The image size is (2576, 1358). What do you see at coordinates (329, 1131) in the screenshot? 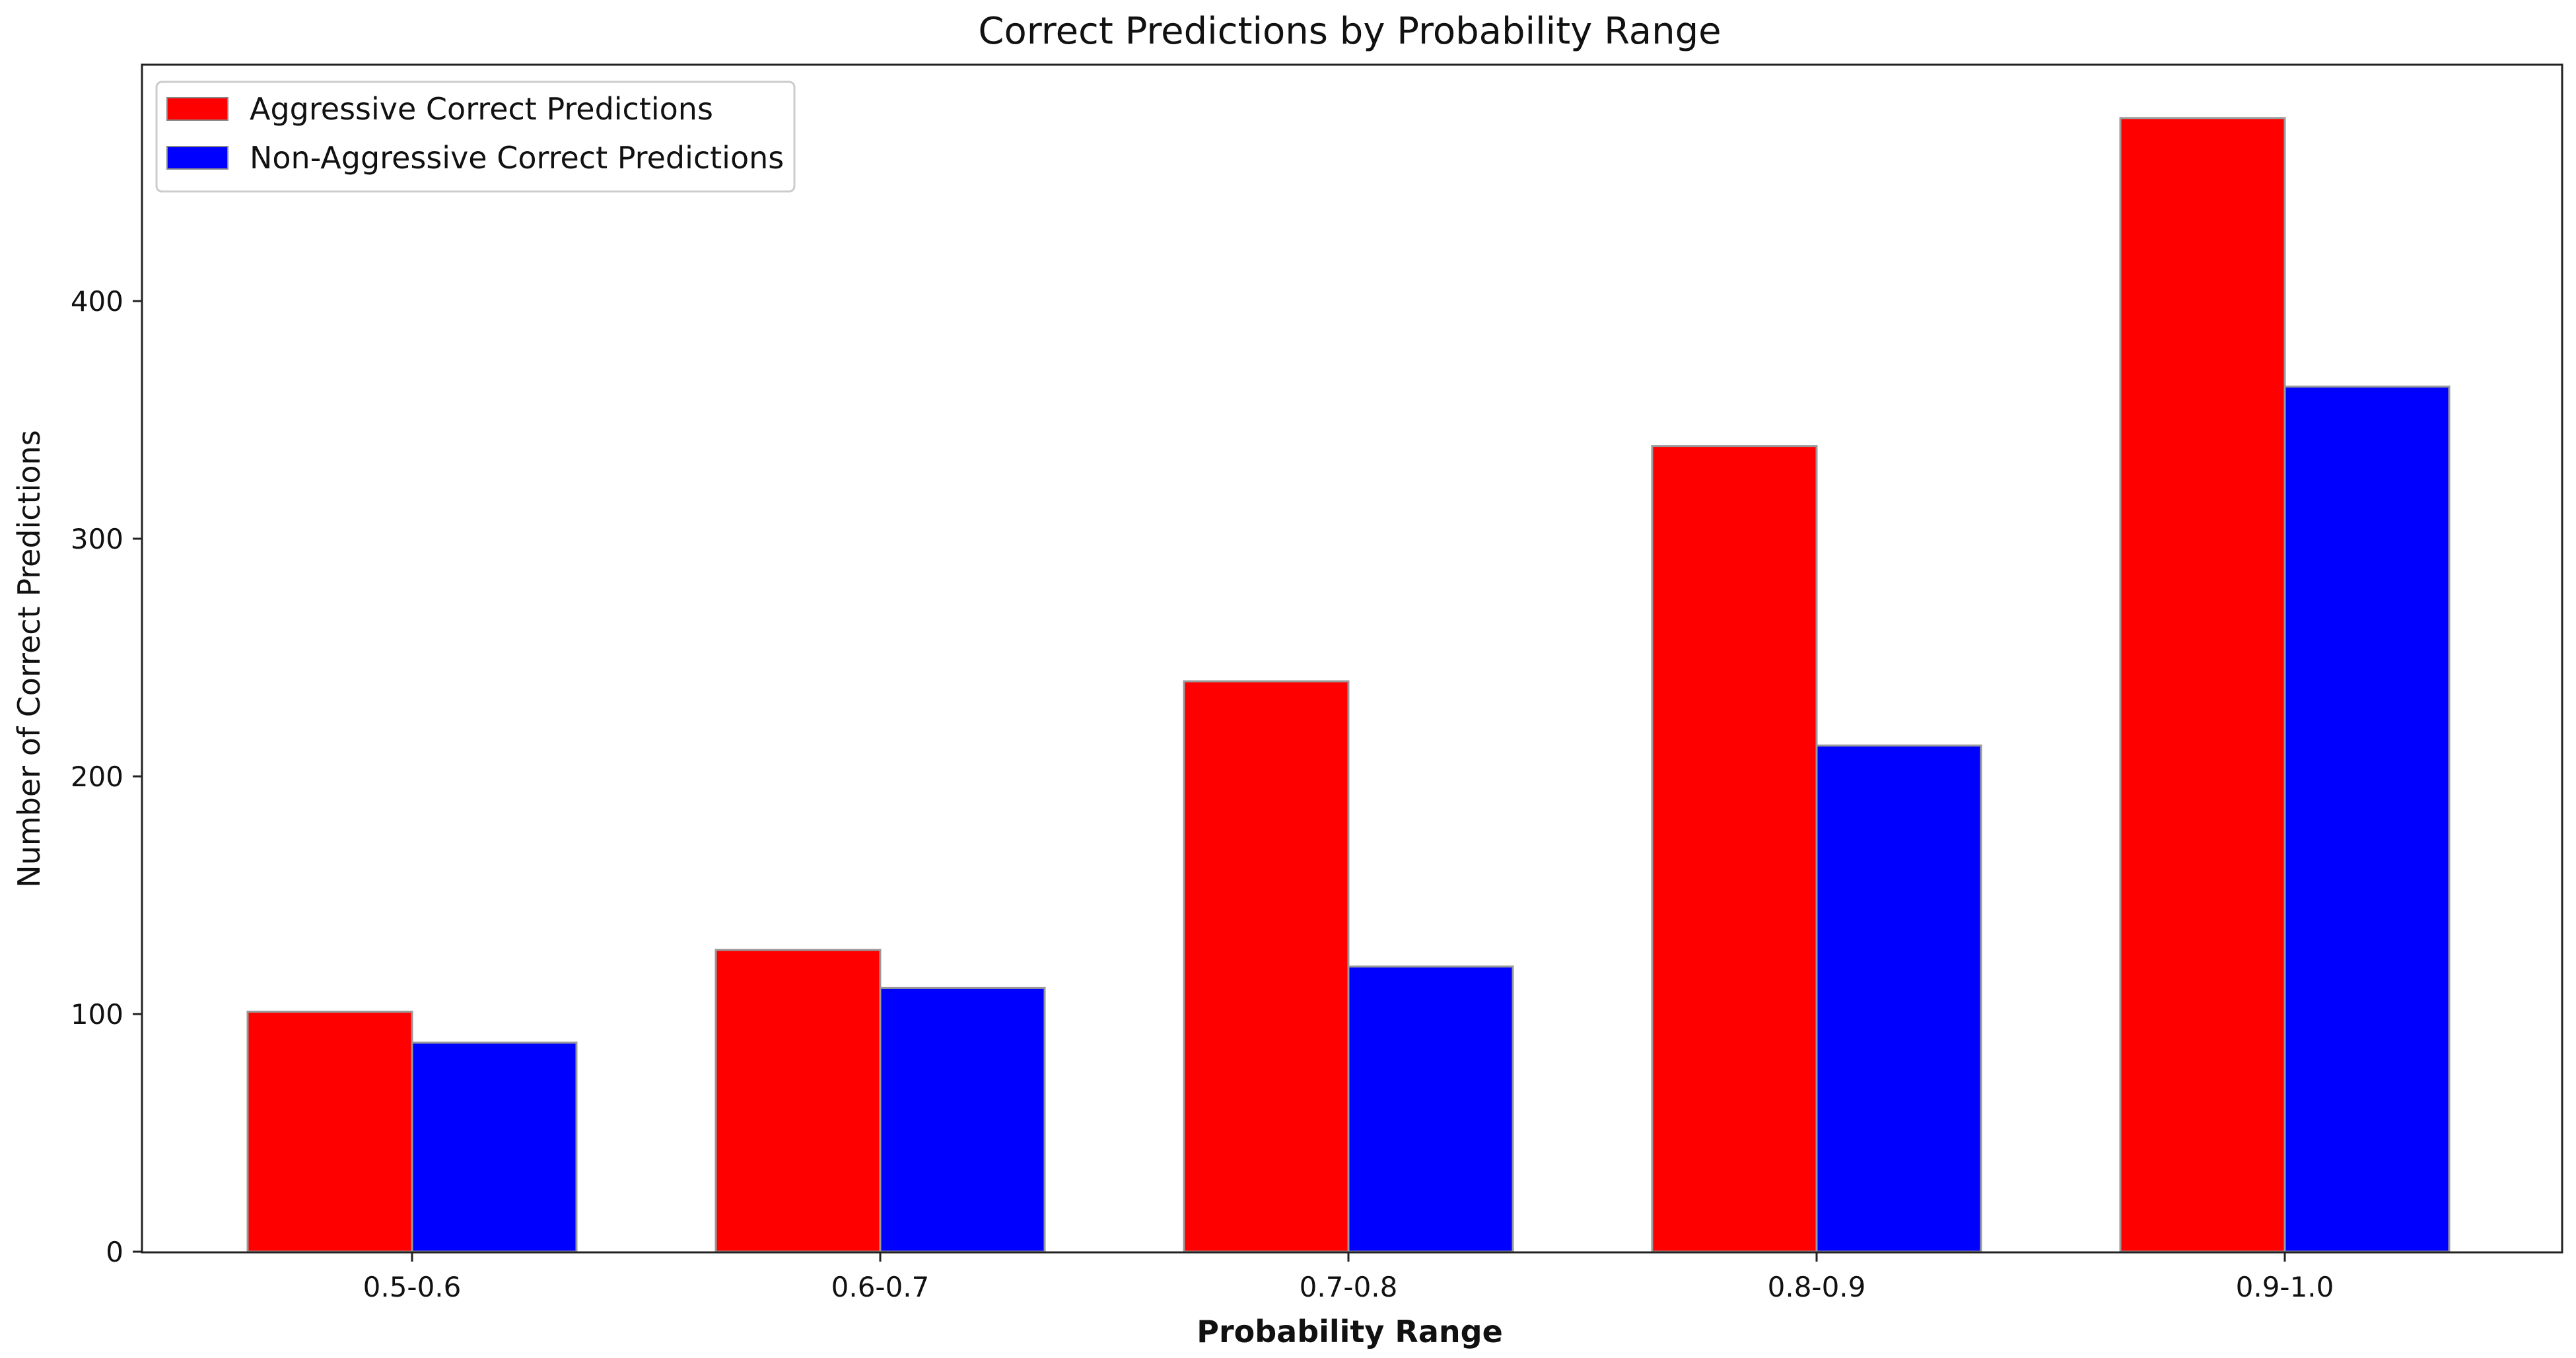
I see `bar-aggressive-0.5-0.6` at bounding box center [329, 1131].